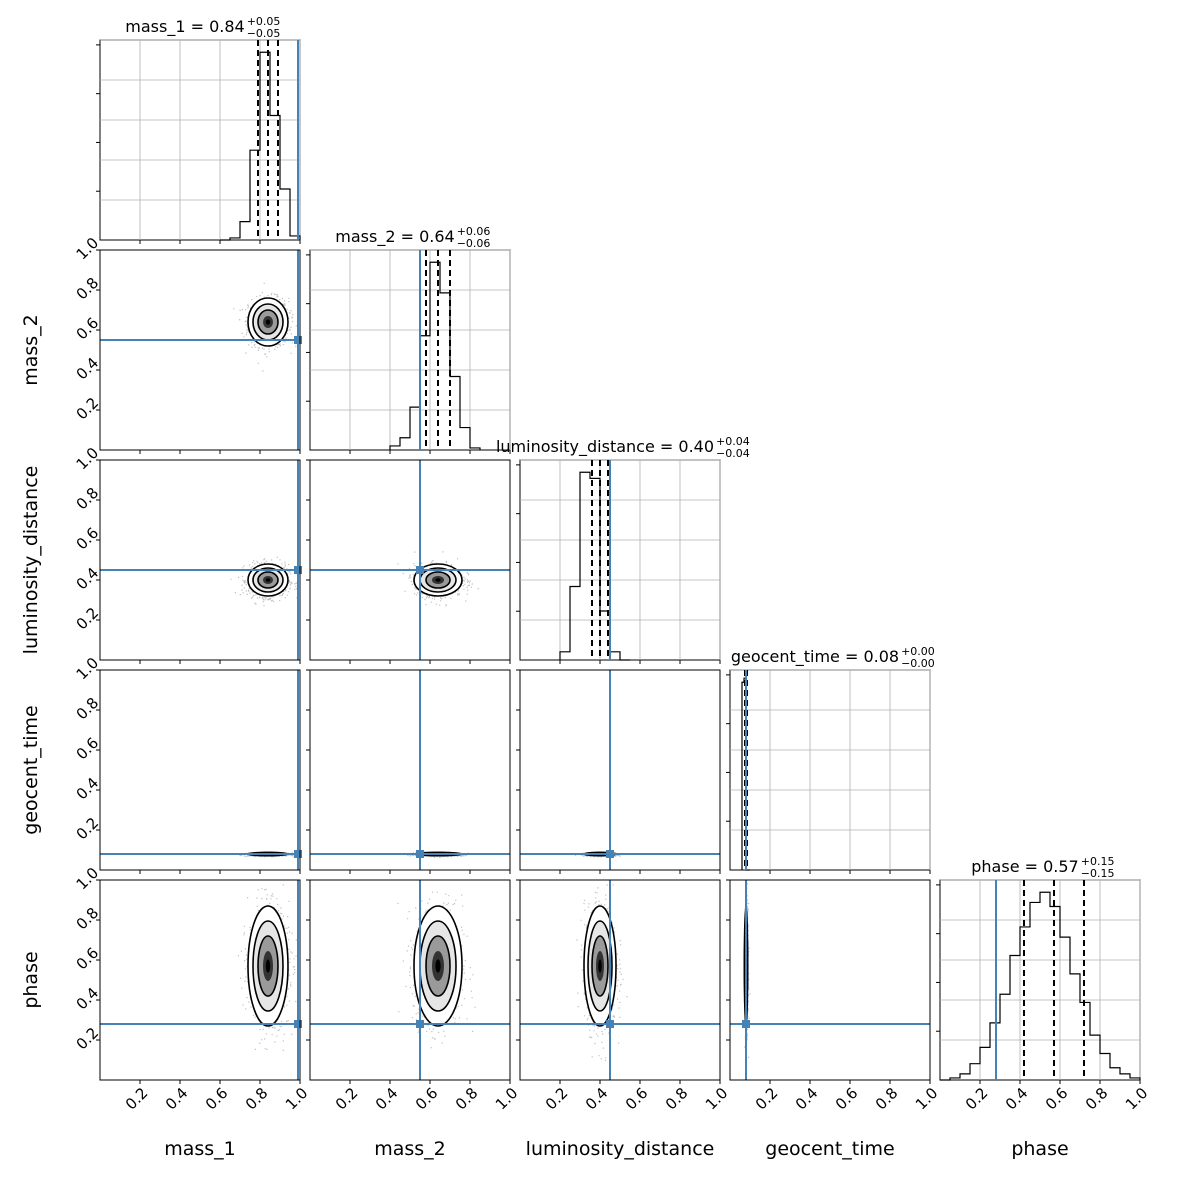  I want to click on scatter-luminosity_distance-vs-geocent_time-frame, so click(620, 770).